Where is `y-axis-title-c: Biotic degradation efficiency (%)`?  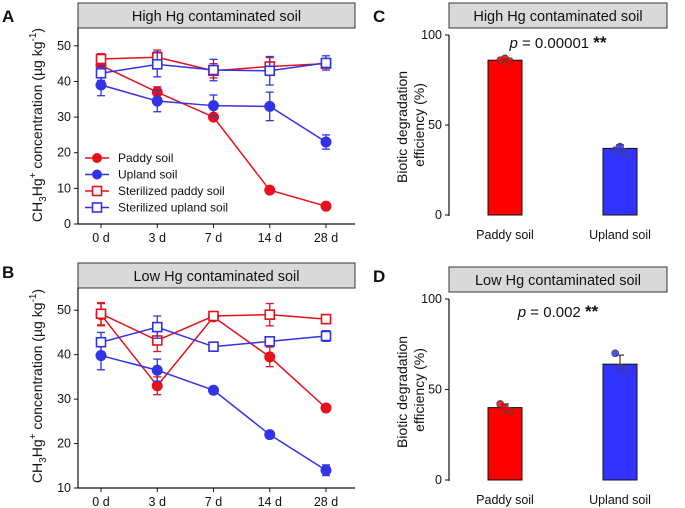 y-axis-title-c: Biotic degradation efficiency (%) is located at coordinates (410, 125).